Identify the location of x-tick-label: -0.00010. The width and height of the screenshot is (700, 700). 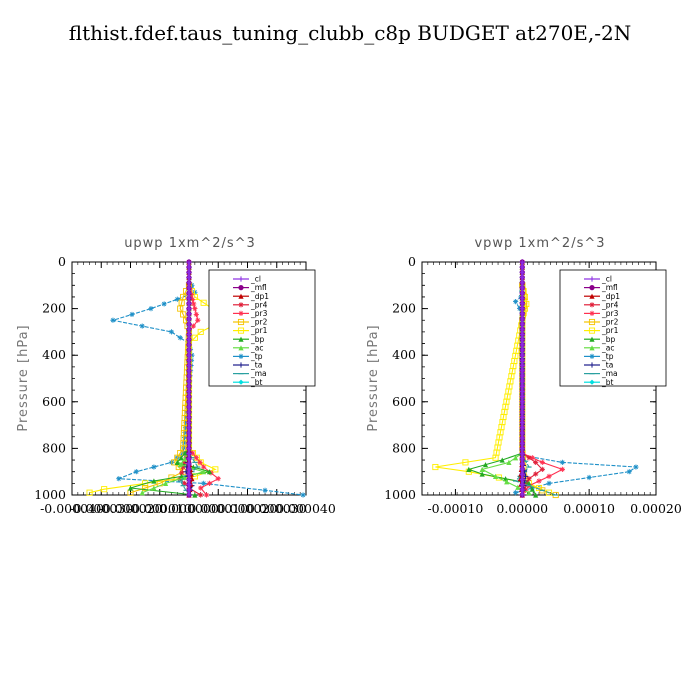
(455, 508).